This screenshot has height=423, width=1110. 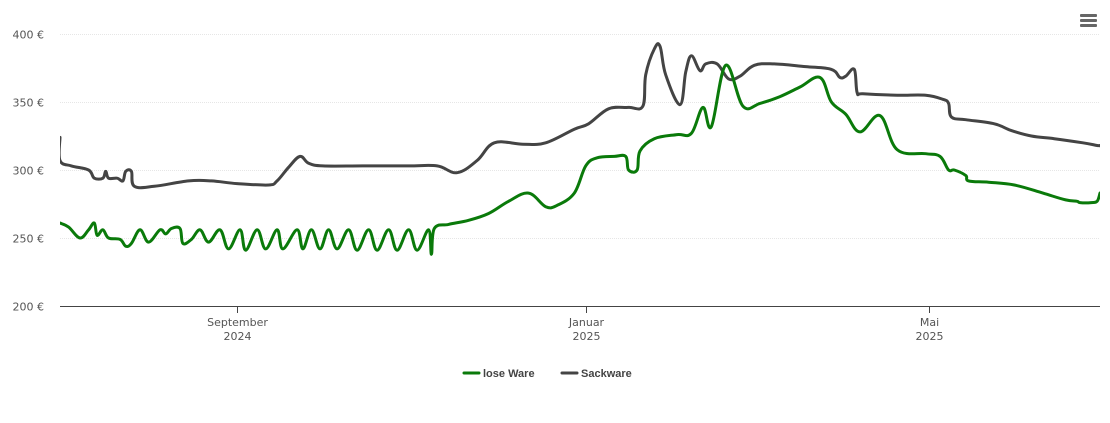 What do you see at coordinates (237, 322) in the screenshot?
I see `x-tick-month-0: September` at bounding box center [237, 322].